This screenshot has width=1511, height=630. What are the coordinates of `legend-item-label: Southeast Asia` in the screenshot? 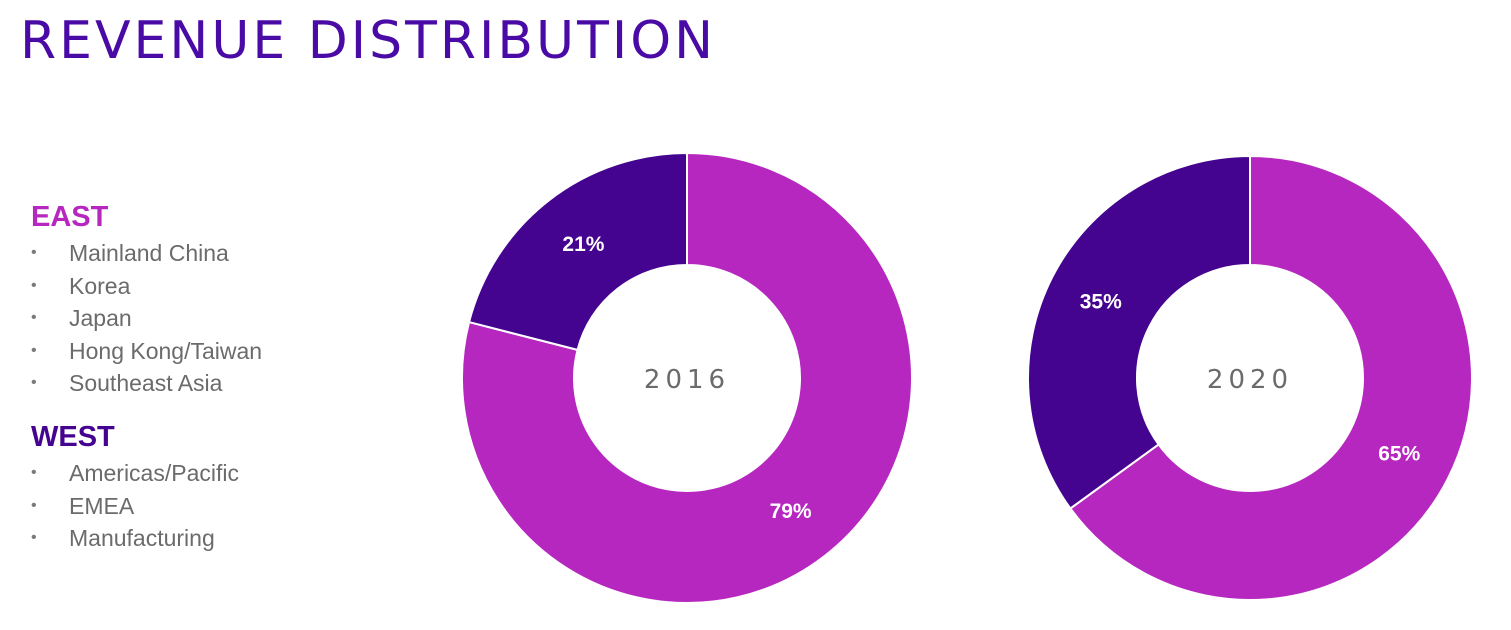 It's located at (146, 383).